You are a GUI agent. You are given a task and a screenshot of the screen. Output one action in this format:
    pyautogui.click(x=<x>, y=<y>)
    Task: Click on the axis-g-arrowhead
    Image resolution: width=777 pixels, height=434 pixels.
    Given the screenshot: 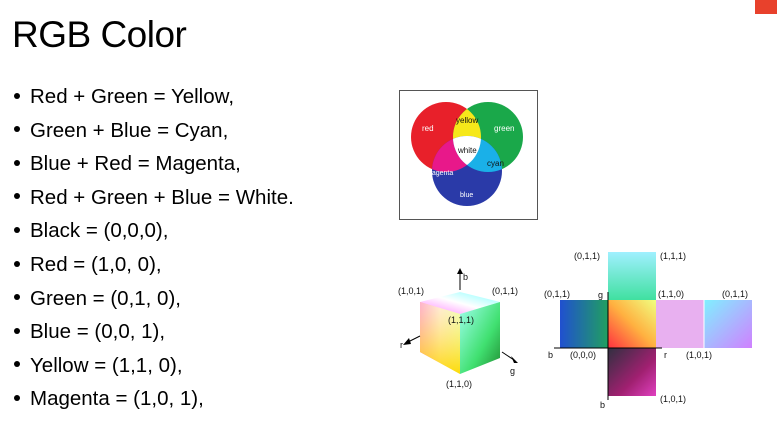 What is the action you would take?
    pyautogui.click(x=514, y=359)
    